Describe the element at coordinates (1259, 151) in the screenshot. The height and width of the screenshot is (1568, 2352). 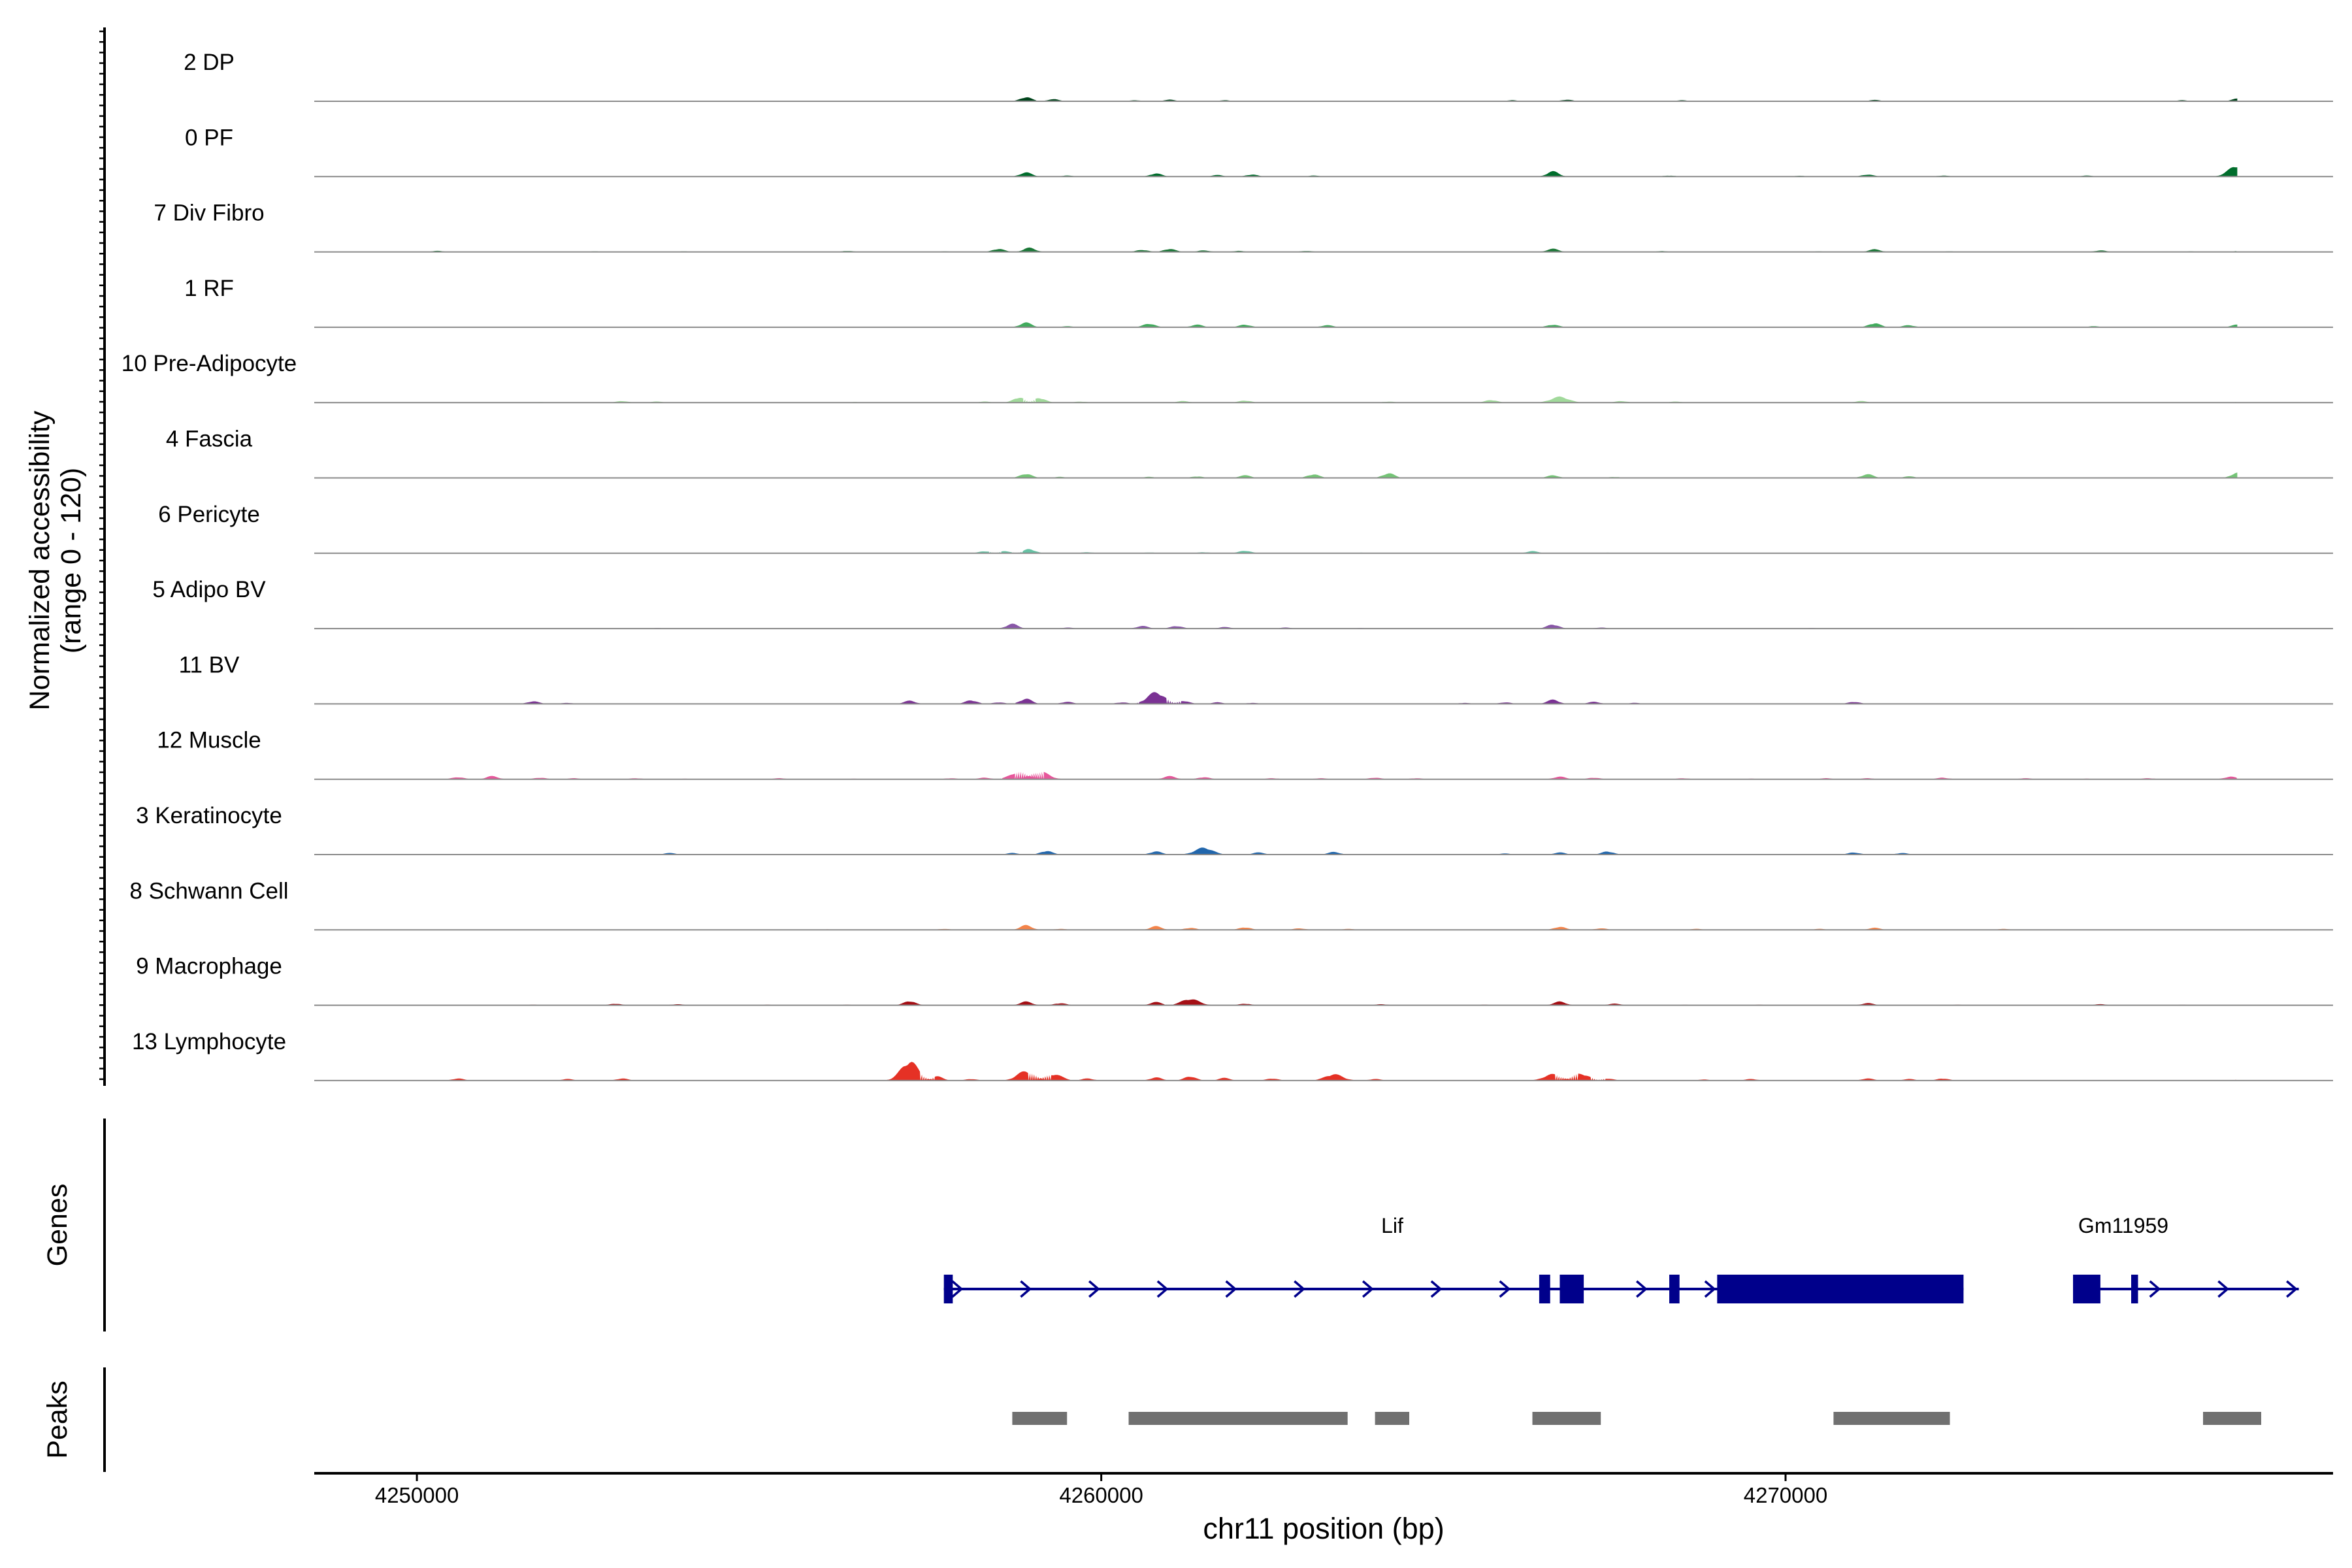
I see `track-0-pf: 0 PF` at that location.